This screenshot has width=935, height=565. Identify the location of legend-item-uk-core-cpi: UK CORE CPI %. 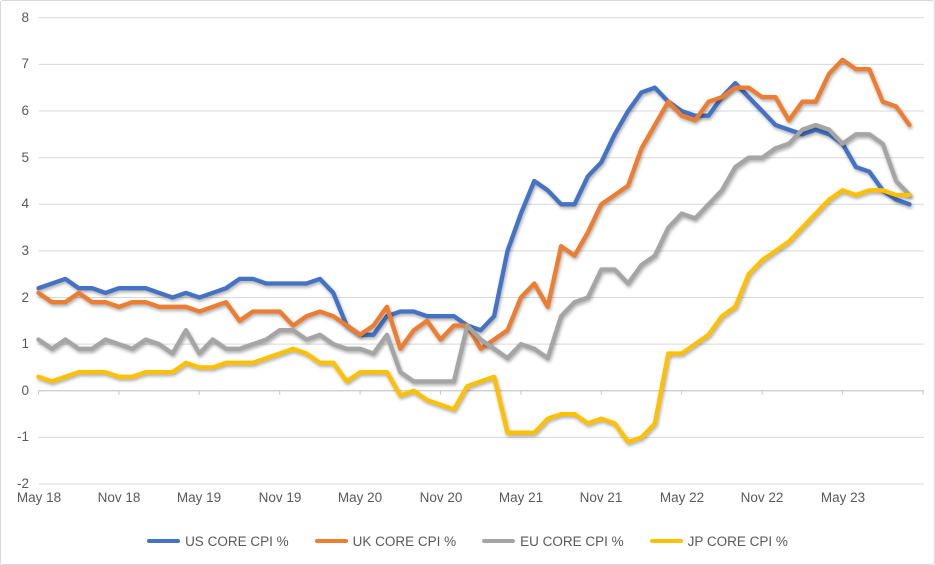
(385, 541).